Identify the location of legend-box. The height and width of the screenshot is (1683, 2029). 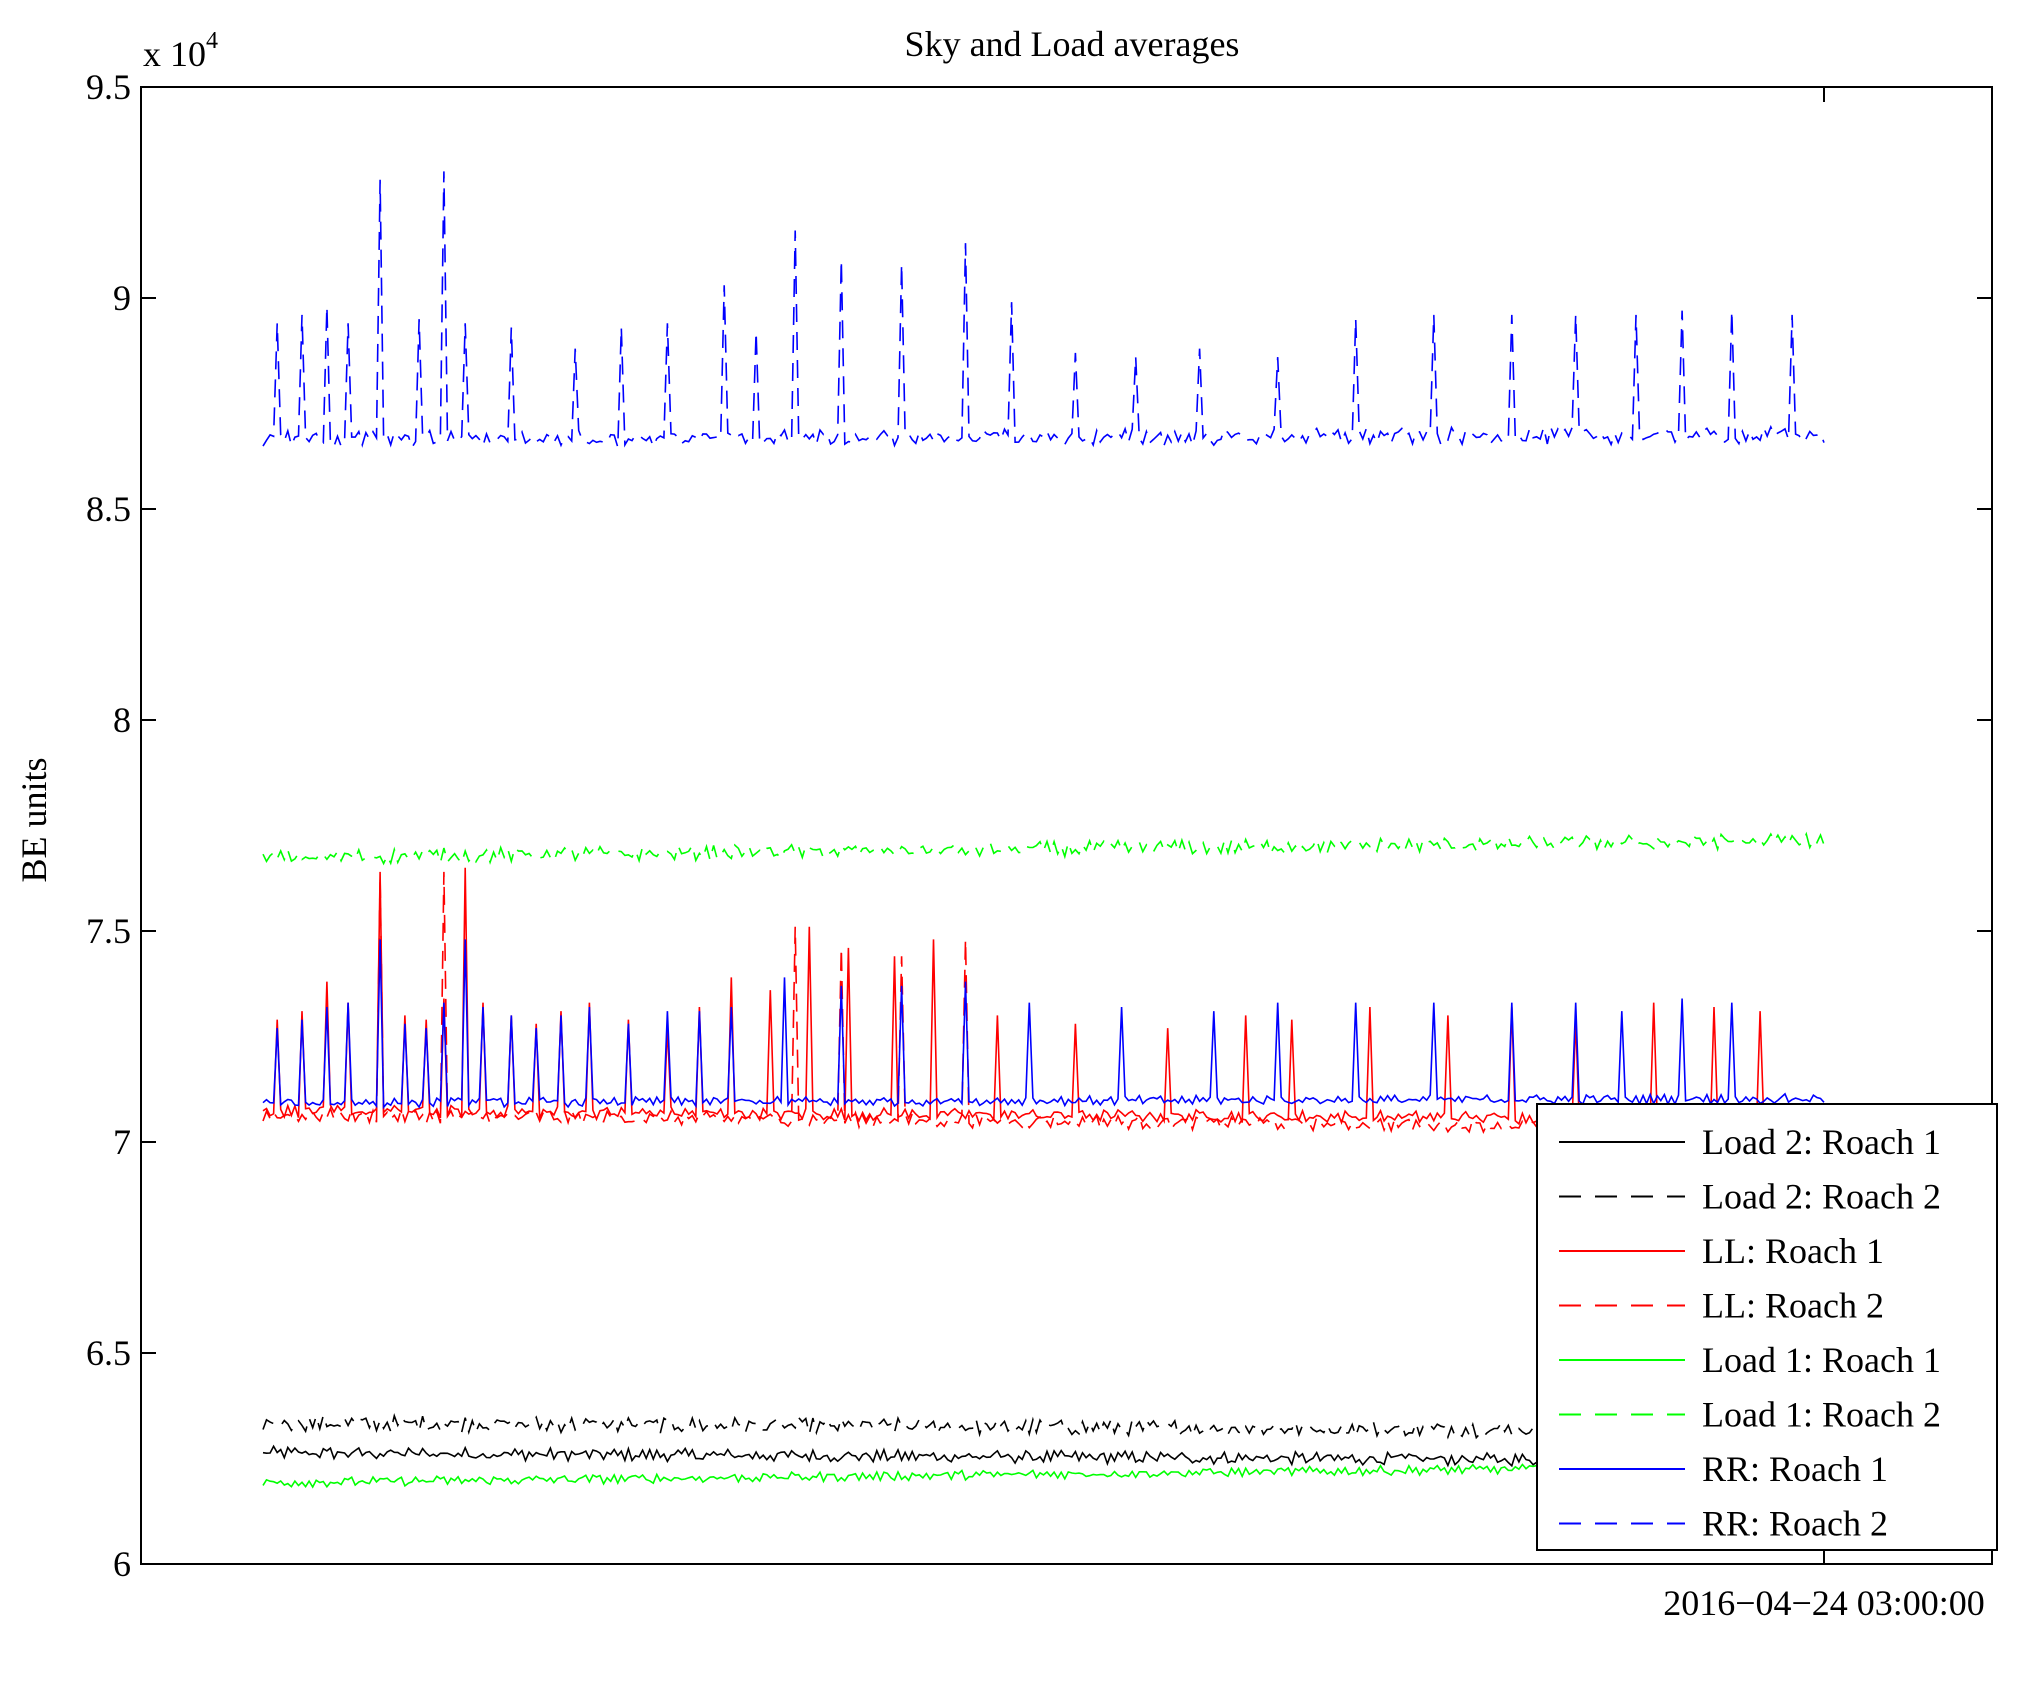
(1767, 1327).